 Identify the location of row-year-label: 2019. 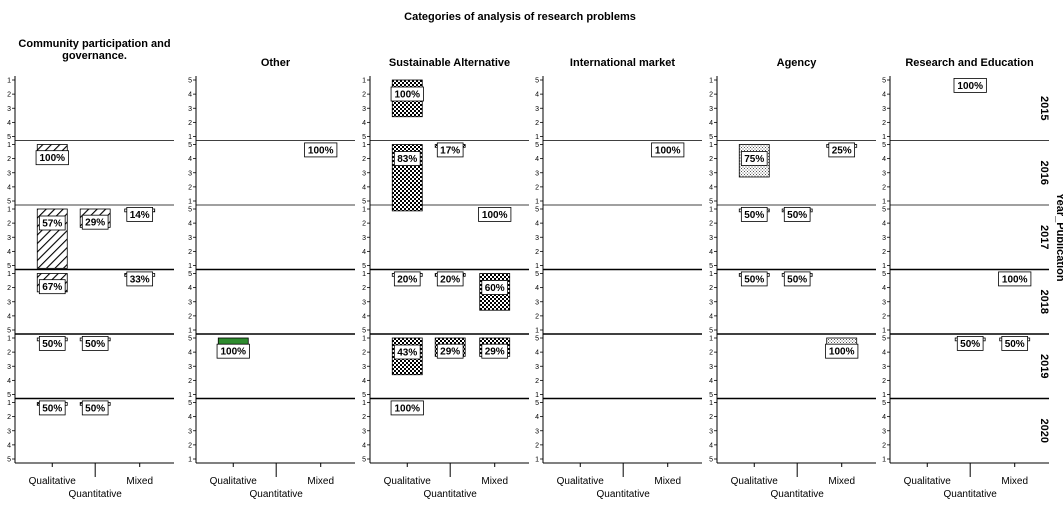
(1044, 366).